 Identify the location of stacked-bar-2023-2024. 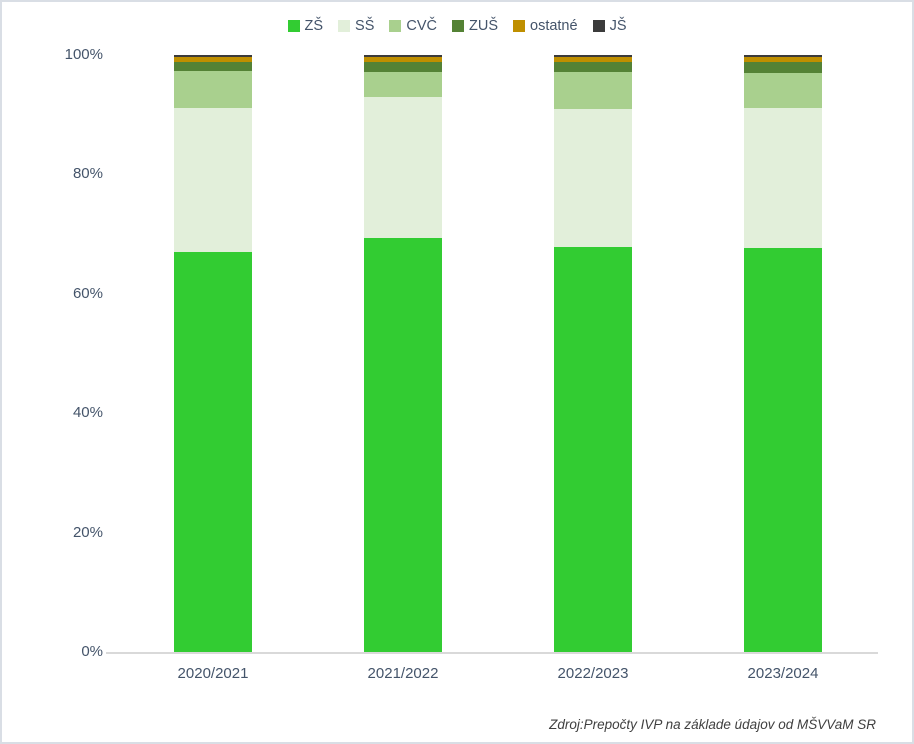
(783, 353).